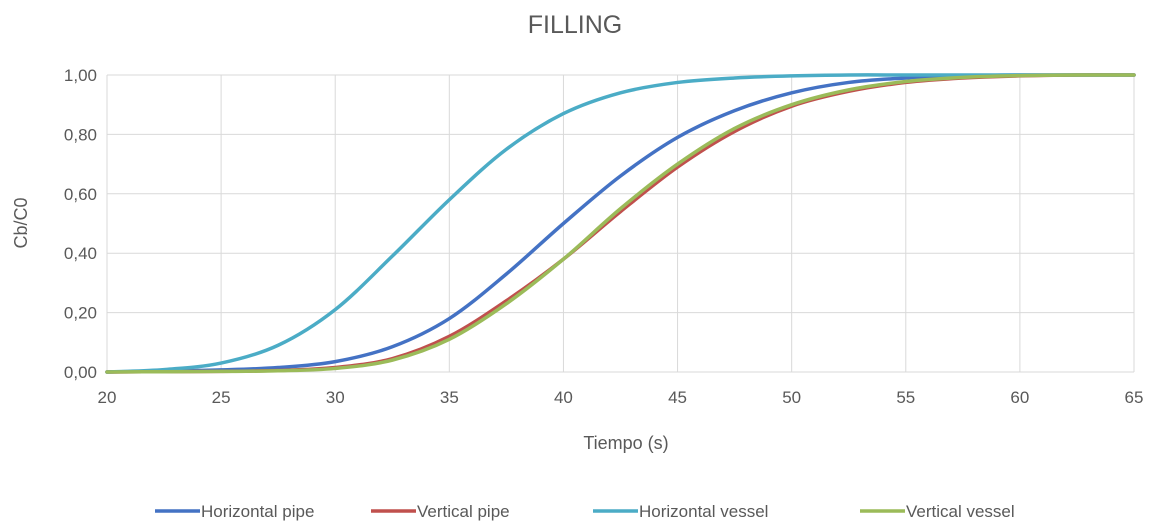 The height and width of the screenshot is (529, 1151). Describe the element at coordinates (80, 134) in the screenshot. I see `y-tick-label: 0,80` at that location.